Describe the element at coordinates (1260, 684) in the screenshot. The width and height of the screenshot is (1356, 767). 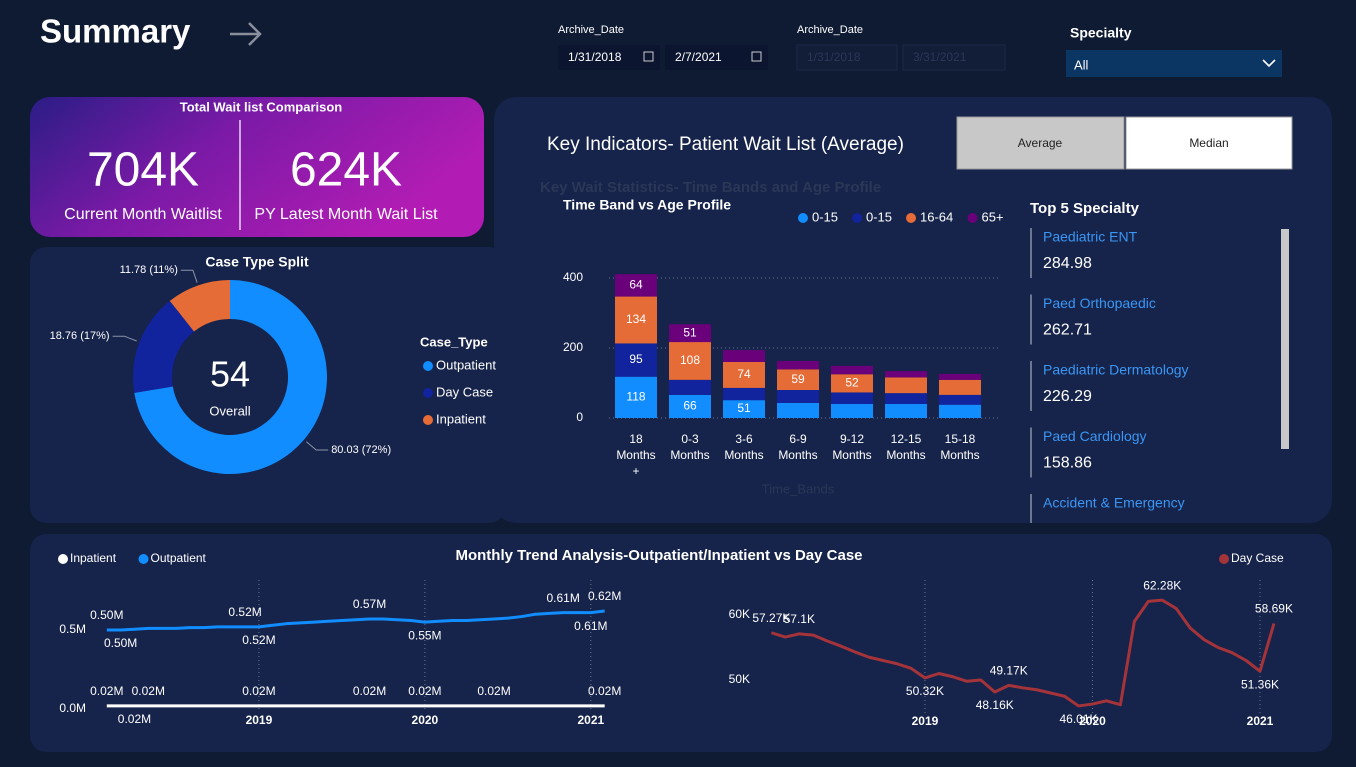
I see `data-label: 51.36K` at that location.